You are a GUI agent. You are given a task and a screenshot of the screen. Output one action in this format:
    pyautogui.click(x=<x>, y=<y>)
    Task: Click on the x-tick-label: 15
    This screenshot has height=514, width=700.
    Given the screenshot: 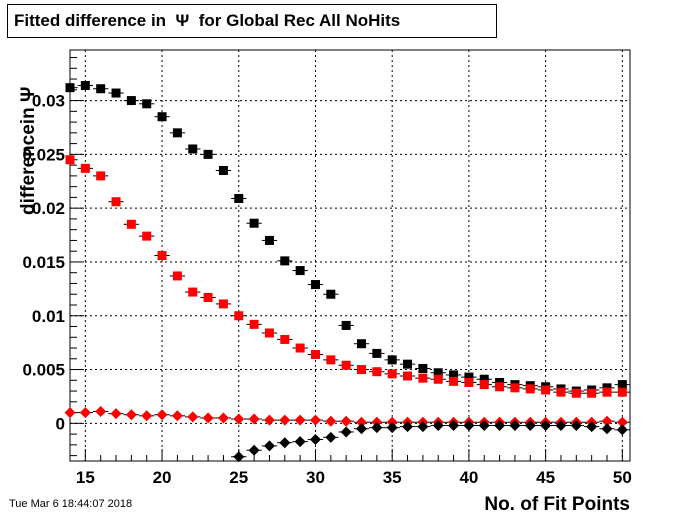 What is the action you would take?
    pyautogui.click(x=85, y=477)
    